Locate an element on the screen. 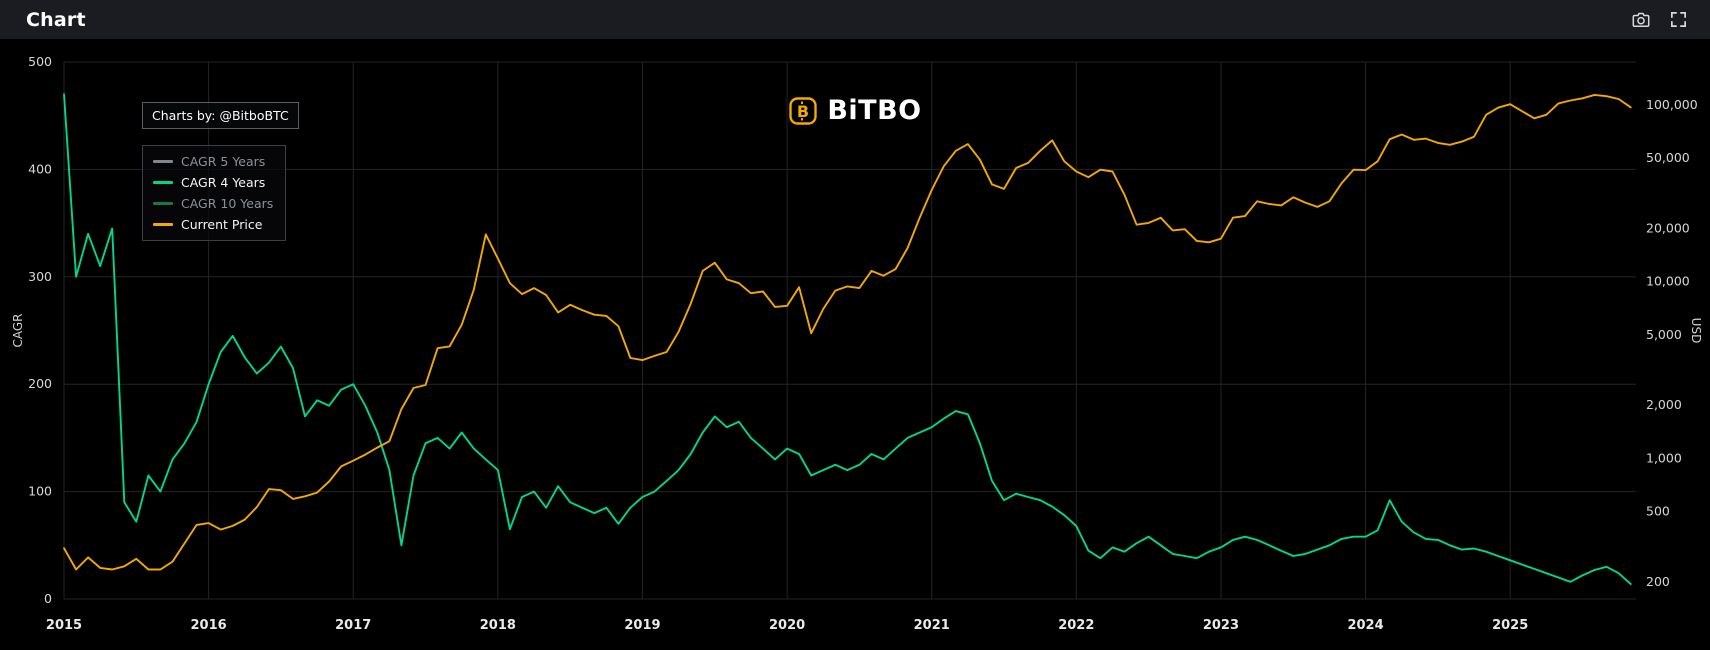 Image resolution: width=1710 pixels, height=650 pixels. fullscreen-button is located at coordinates (1678, 19).